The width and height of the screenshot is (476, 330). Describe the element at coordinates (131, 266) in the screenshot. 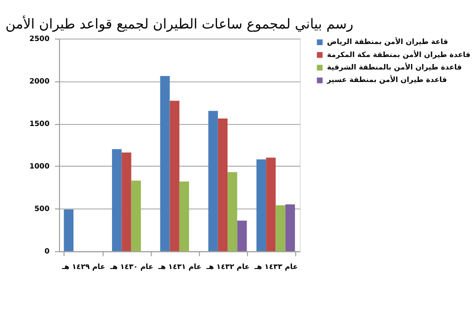

I see `x-tick-label: عام ١٤٣٠ هـ` at that location.